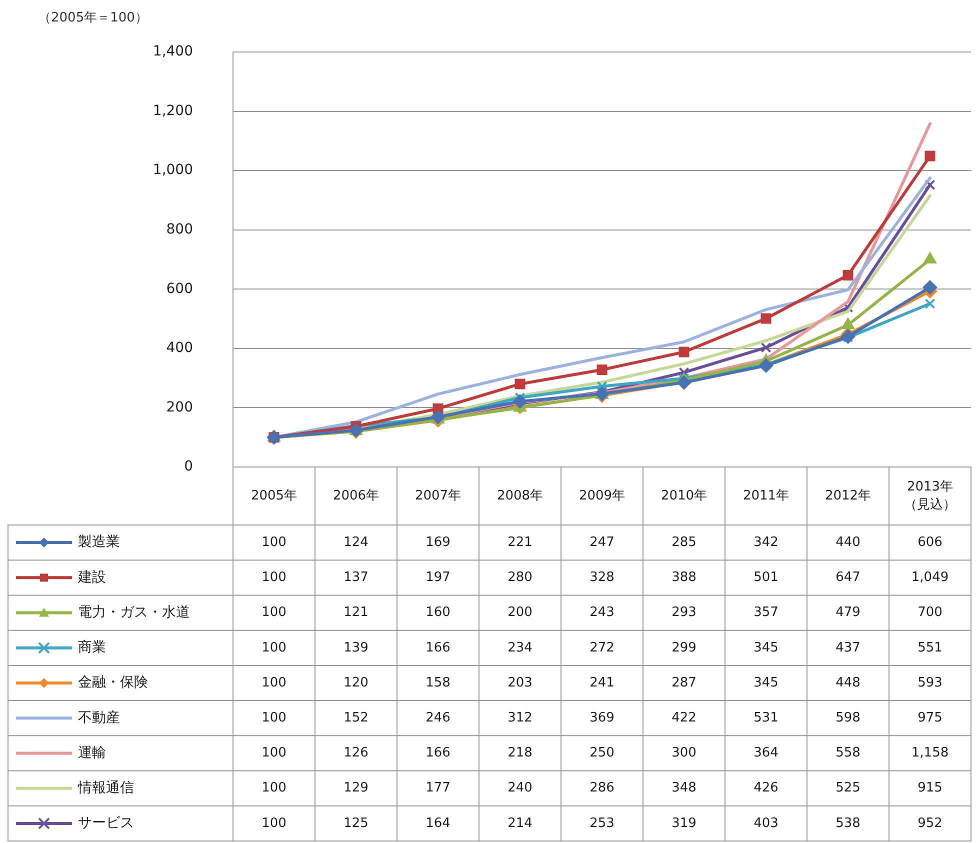  I want to click on y-tick-label: 200, so click(179, 407).